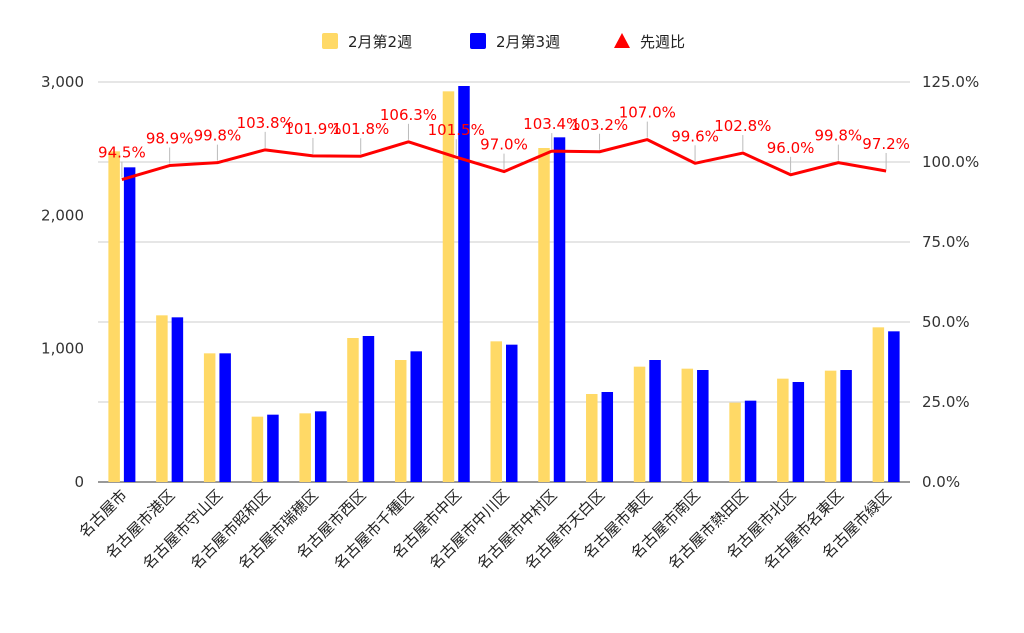  Describe the element at coordinates (950, 282) in the screenshot. I see `right-y-axis: 0.0% 25.0% 50.0% 75.0% 100.0% 125.0%` at that location.